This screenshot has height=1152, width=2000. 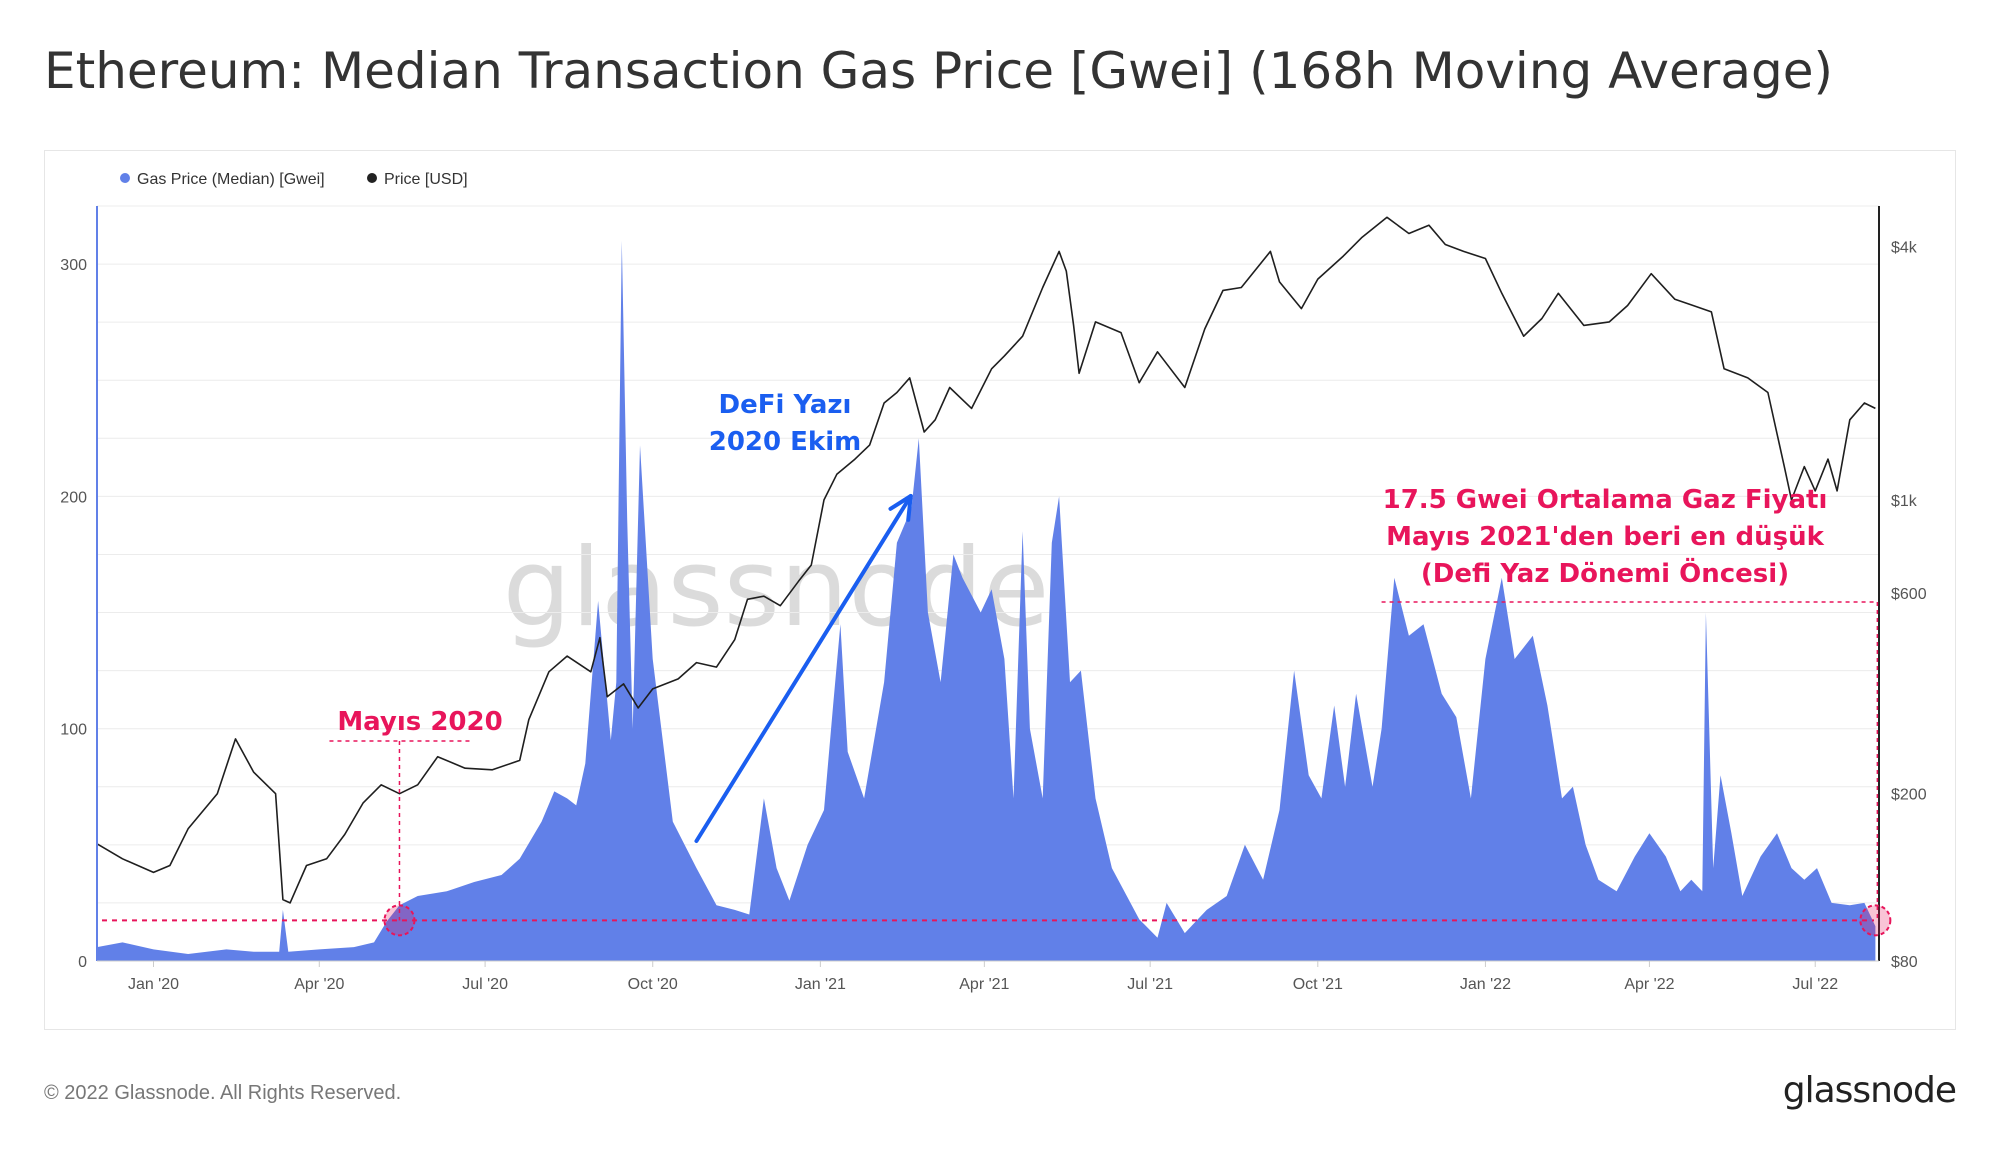 What do you see at coordinates (984, 984) in the screenshot?
I see `x-tick-label: Apr '21` at bounding box center [984, 984].